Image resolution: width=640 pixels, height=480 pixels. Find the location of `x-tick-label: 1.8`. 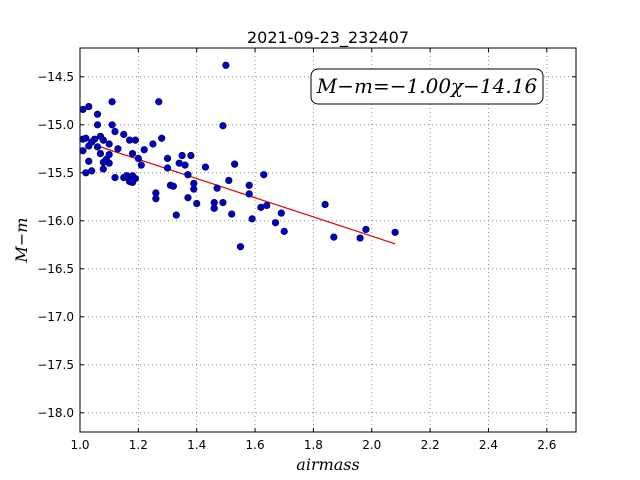

x-tick-label: 1.8 is located at coordinates (313, 445).